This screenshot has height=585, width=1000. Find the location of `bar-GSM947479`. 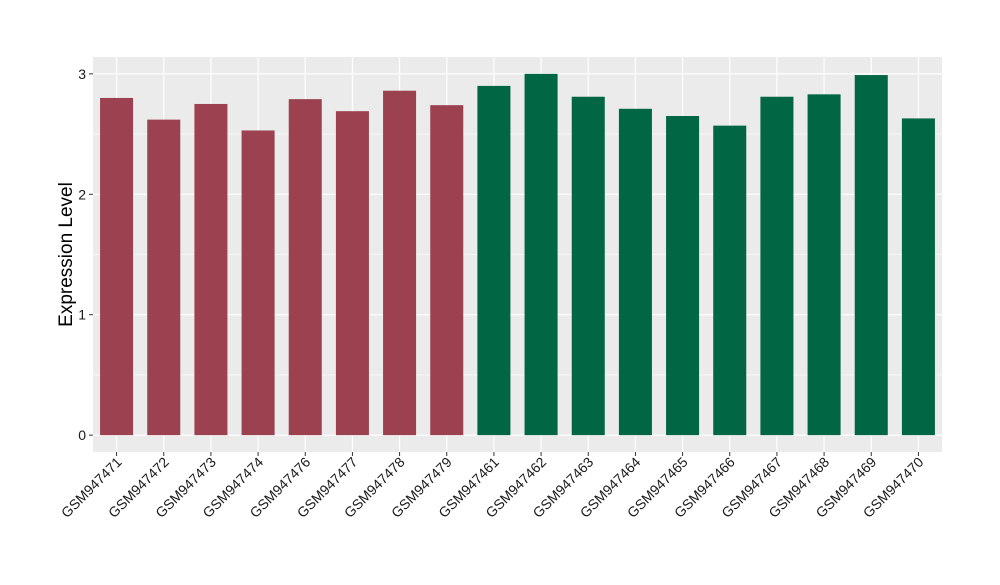

bar-GSM947479 is located at coordinates (447, 270).